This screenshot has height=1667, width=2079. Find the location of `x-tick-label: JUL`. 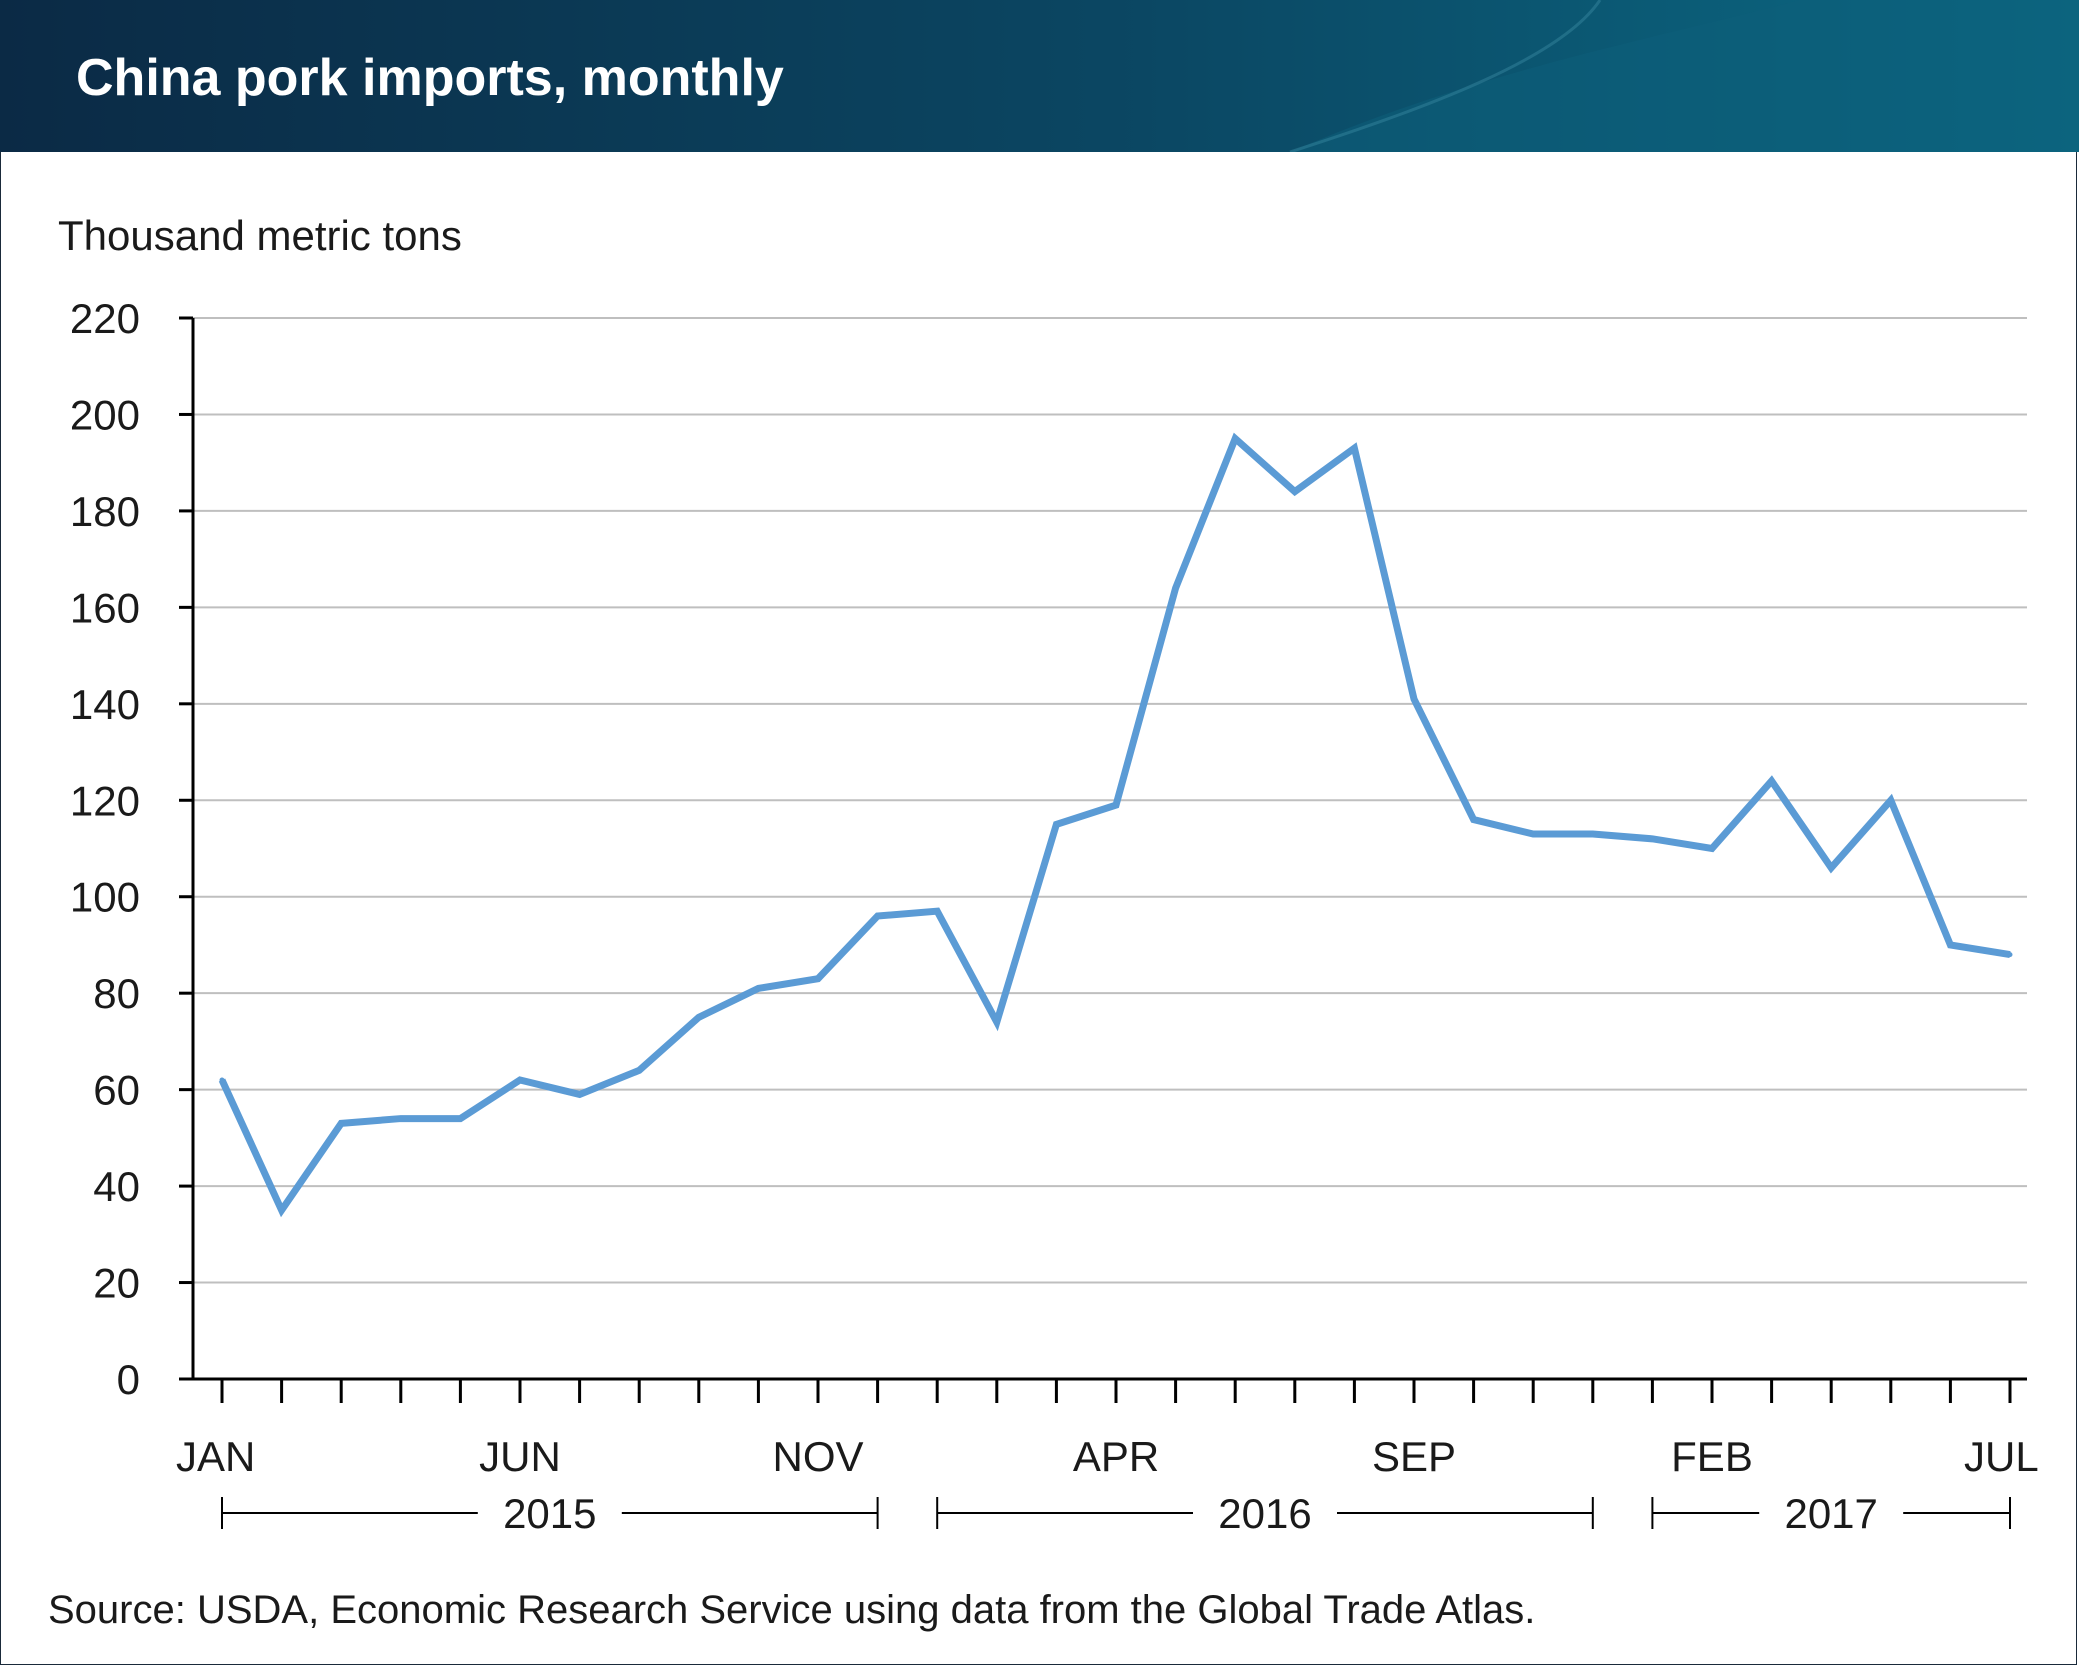

x-tick-label: JUL is located at coordinates (2001, 1456).